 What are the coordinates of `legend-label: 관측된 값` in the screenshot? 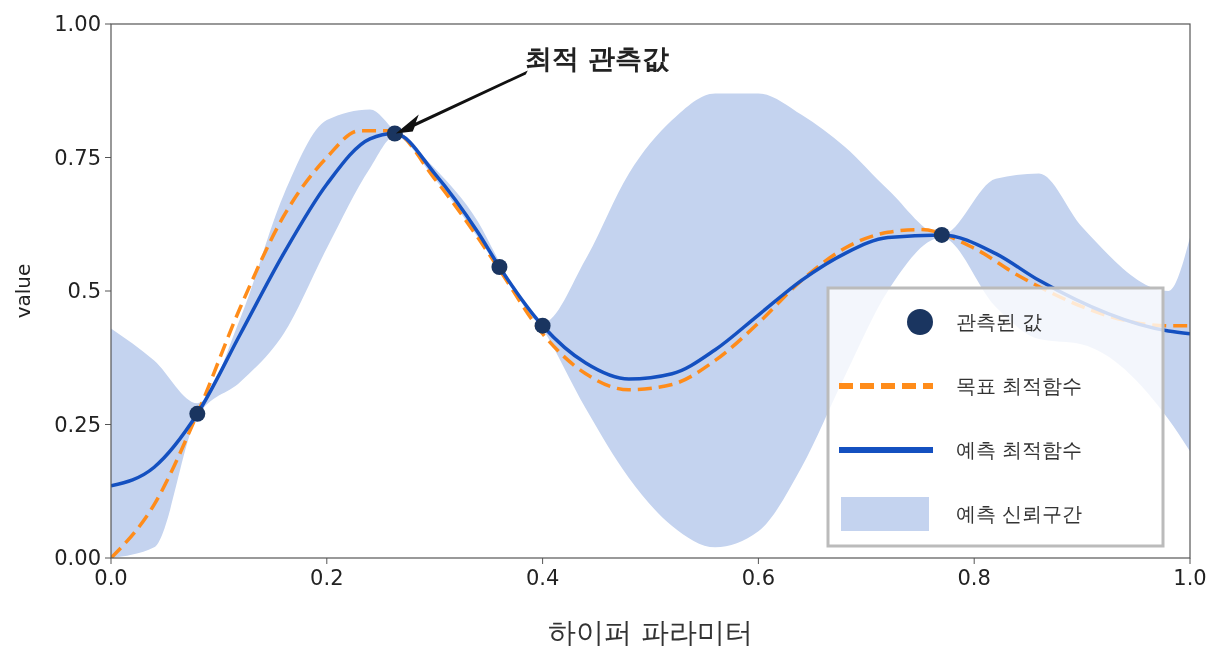 It's located at (999, 322).